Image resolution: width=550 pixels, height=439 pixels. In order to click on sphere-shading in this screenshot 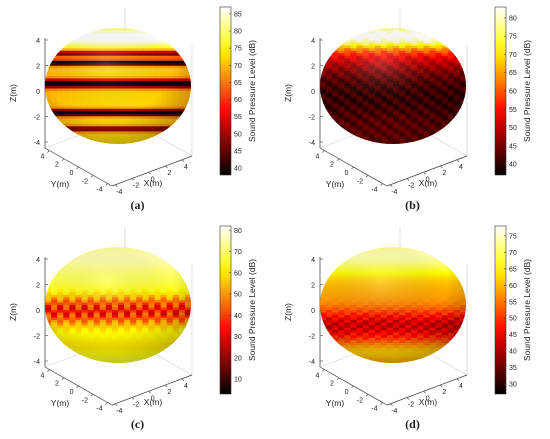, I will do `click(393, 305)`.